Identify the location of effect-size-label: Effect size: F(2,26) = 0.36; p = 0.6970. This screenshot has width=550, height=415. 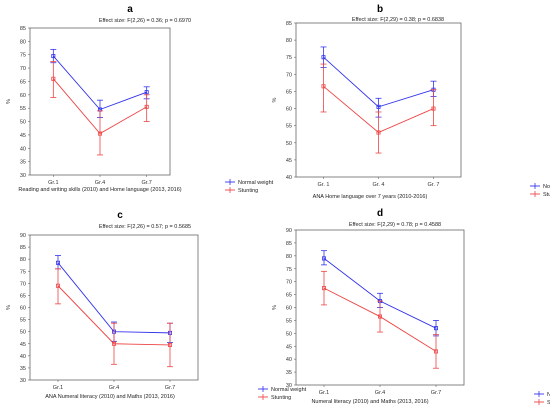
(145, 21).